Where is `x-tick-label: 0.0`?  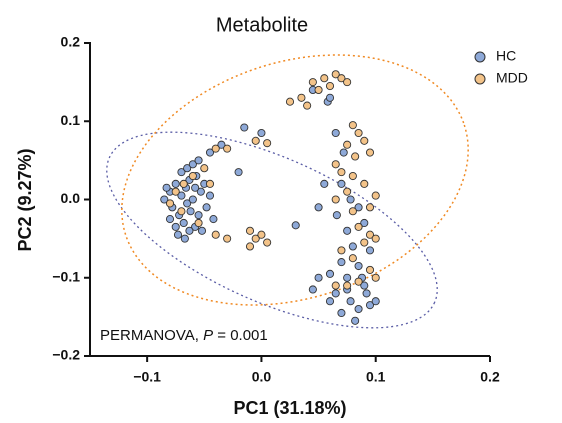 x-tick-label: 0.0 is located at coordinates (262, 377).